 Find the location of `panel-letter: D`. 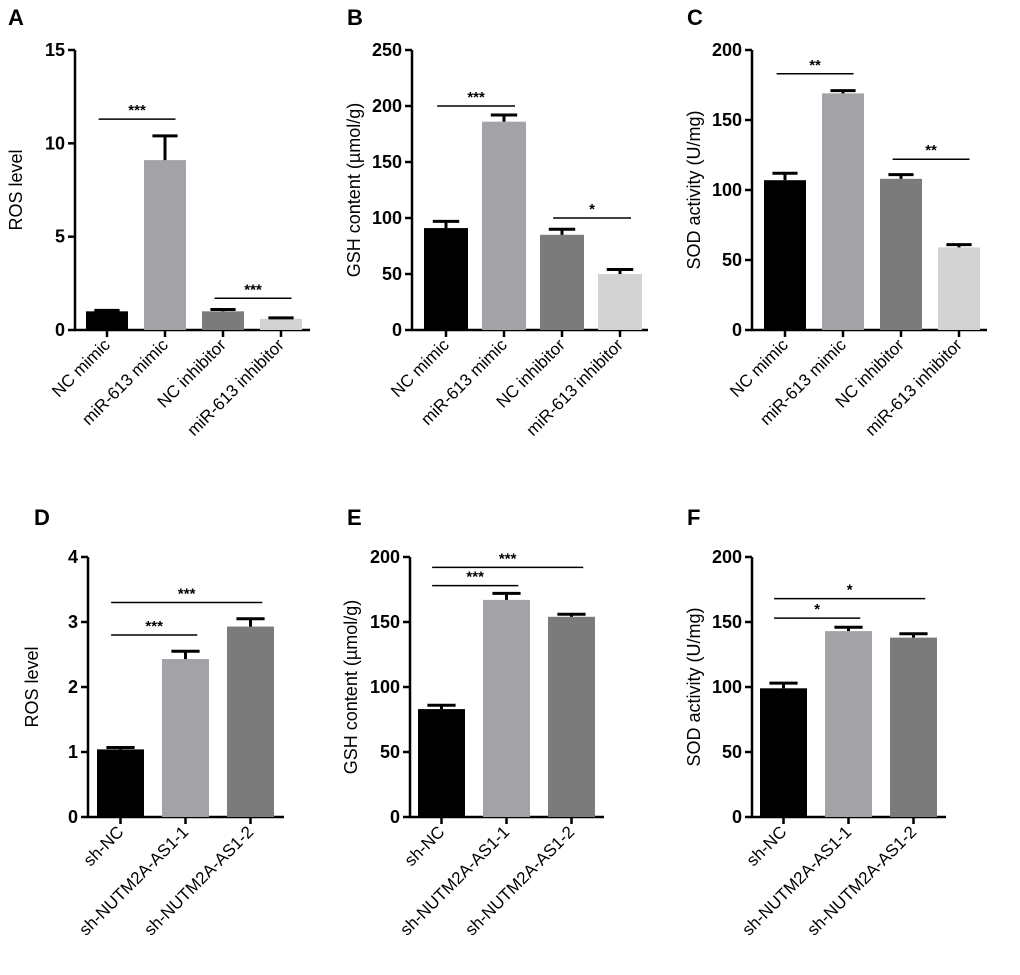

panel-letter: D is located at coordinates (42, 517).